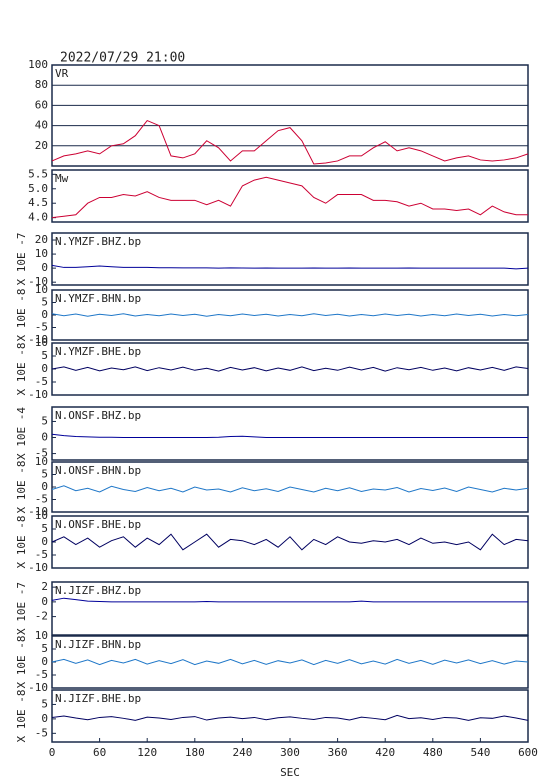 The image size is (554, 781). Describe the element at coordinates (385, 752) in the screenshot. I see `x-tick-label: 420` at that location.